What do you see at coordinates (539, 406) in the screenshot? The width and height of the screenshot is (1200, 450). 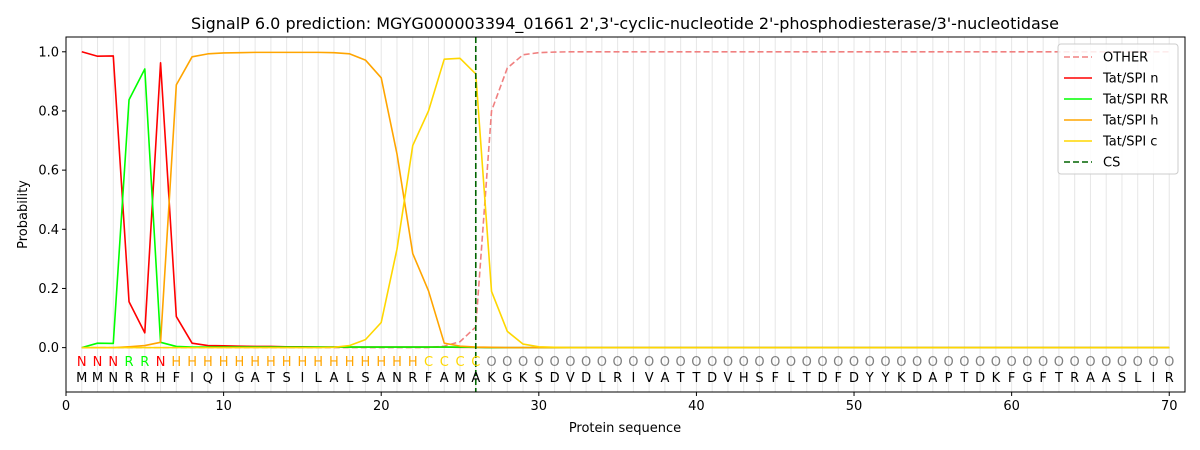 I see `x-tick-label: 30` at bounding box center [539, 406].